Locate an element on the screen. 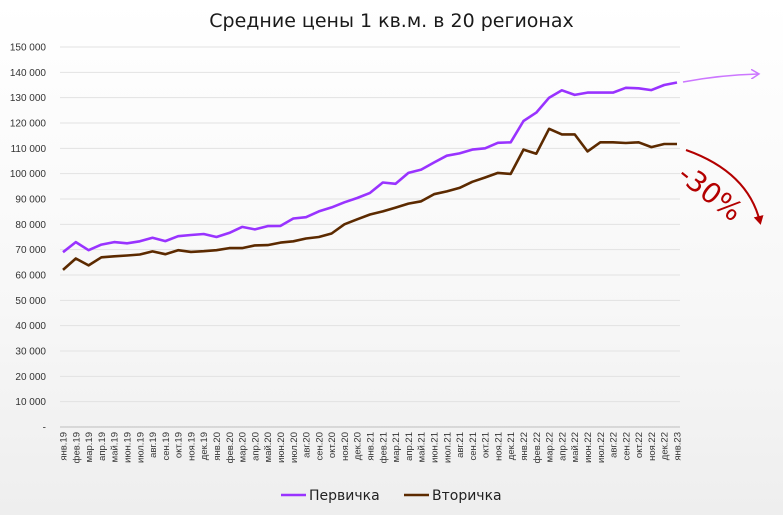 Image resolution: width=783 pixels, height=515 pixels. x-tick-label: июн.21 is located at coordinates (434, 447).